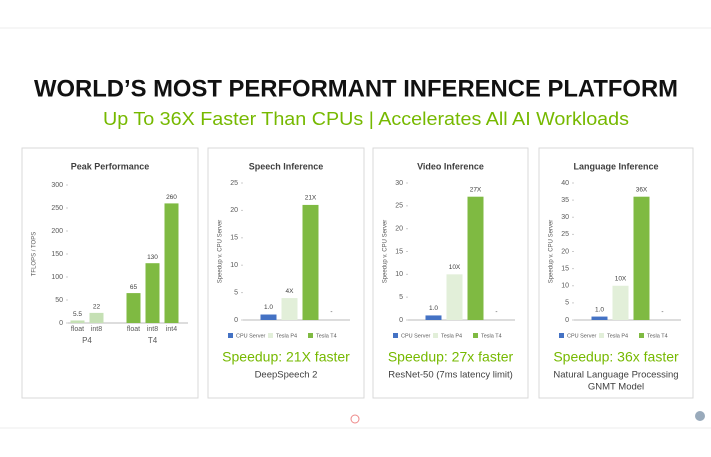  I want to click on y-tick-label: 150, so click(57, 254).